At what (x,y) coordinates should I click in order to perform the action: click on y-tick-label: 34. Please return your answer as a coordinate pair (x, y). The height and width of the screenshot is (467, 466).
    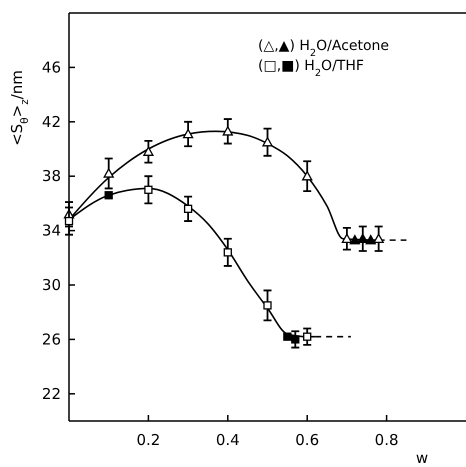
    Looking at the image, I should click on (51, 231).